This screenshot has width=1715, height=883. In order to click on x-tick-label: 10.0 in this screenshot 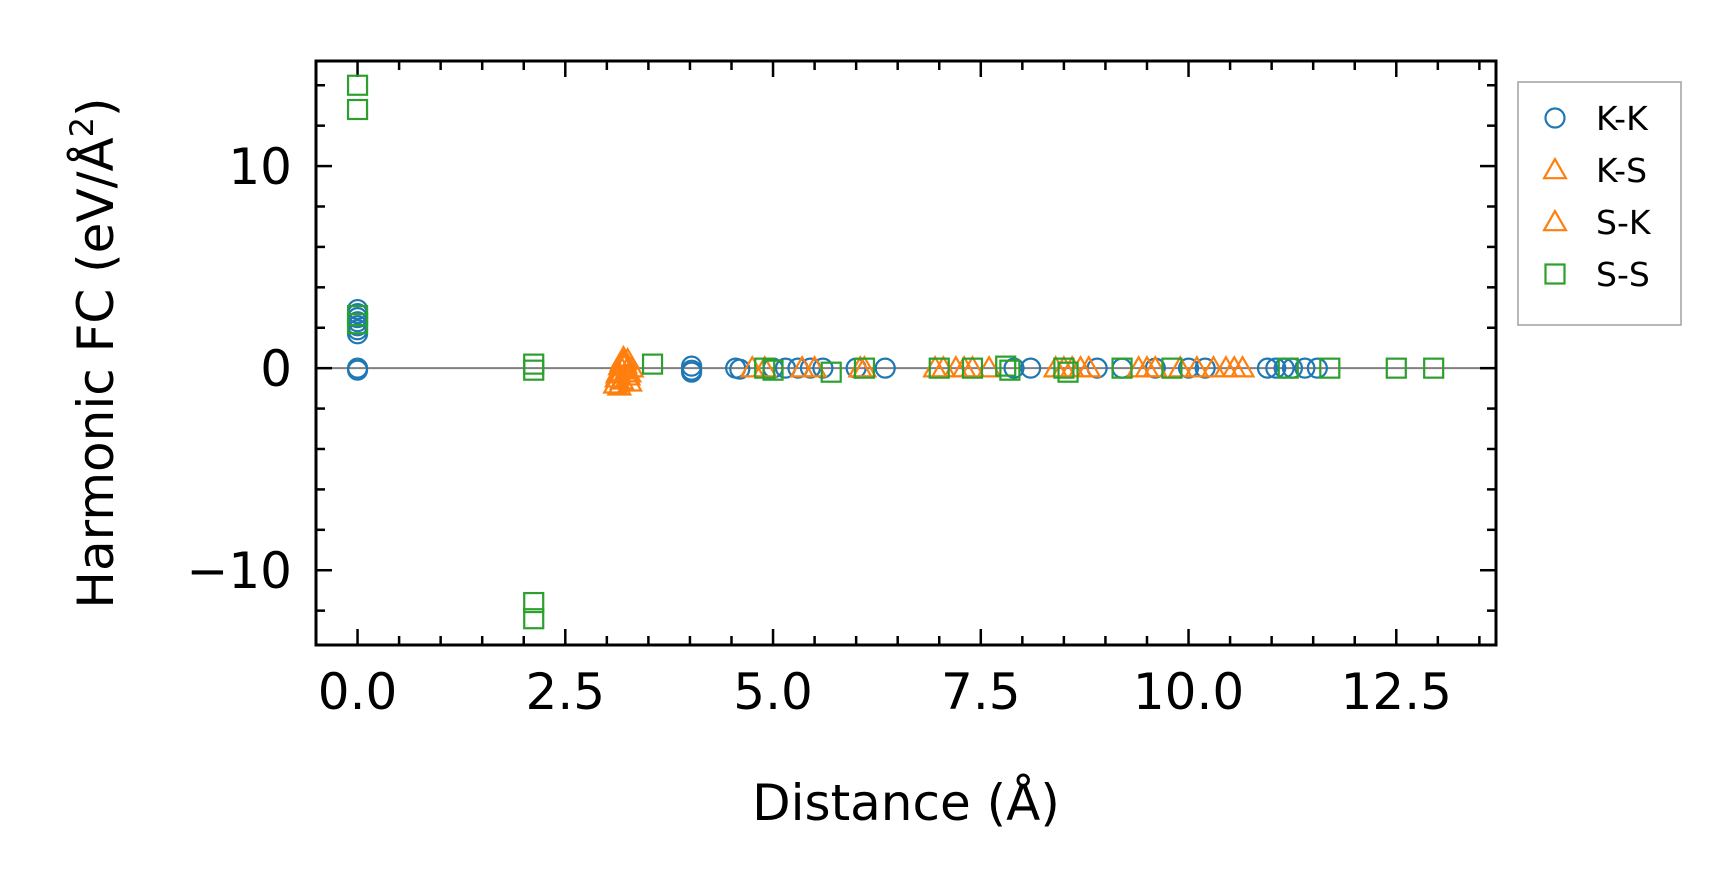, I will do `click(1188, 692)`.